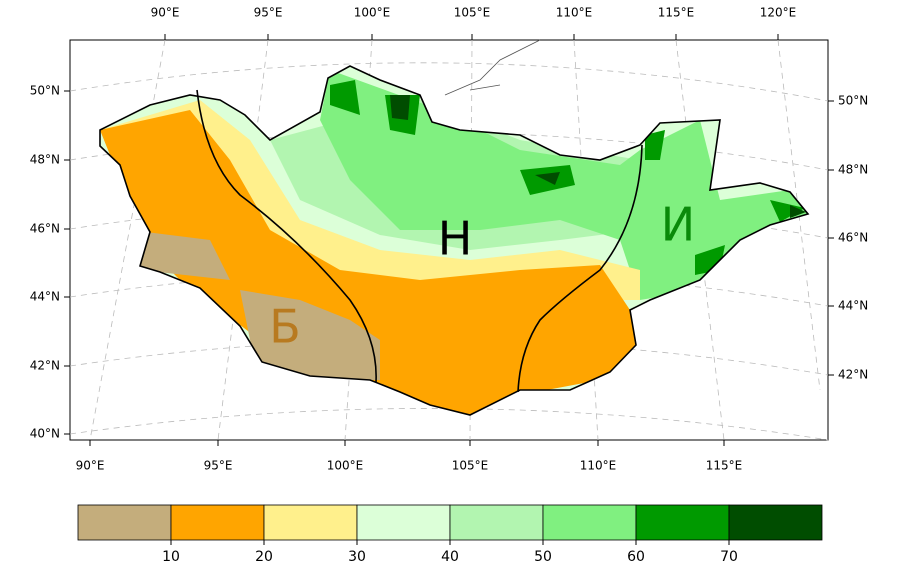 The height and width of the screenshot is (565, 900). I want to click on left-axis-label: 48°N, so click(45, 160).